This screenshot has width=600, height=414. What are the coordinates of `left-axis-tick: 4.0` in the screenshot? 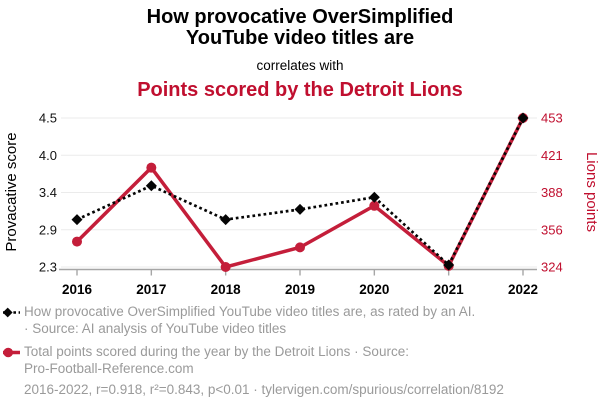 It's located at (48, 155).